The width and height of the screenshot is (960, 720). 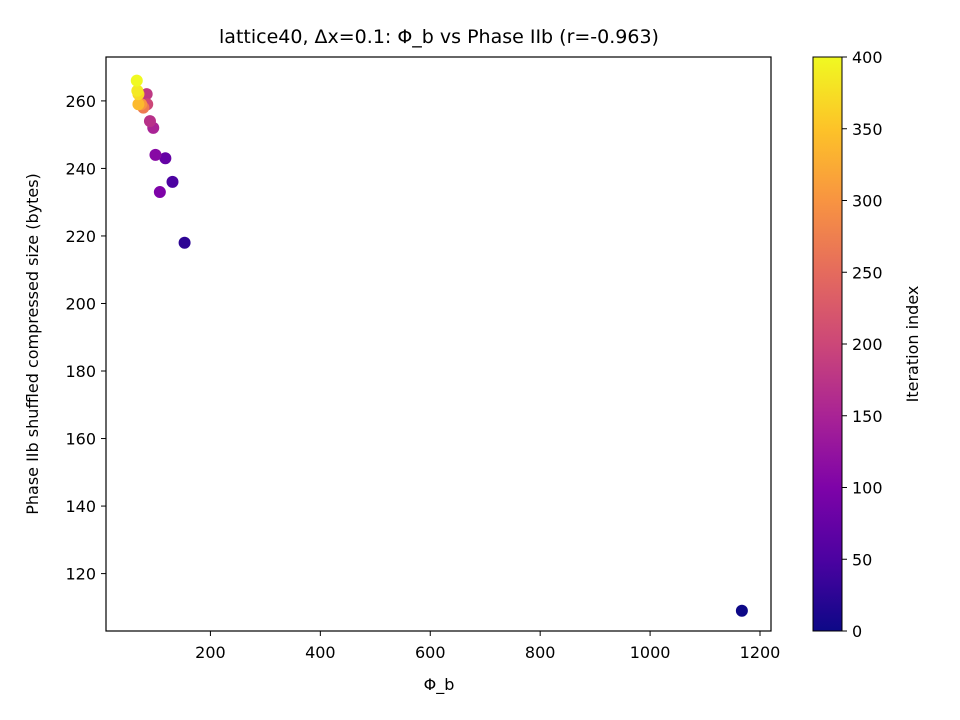 I want to click on x-tick-label: 200, so click(x=210, y=652).